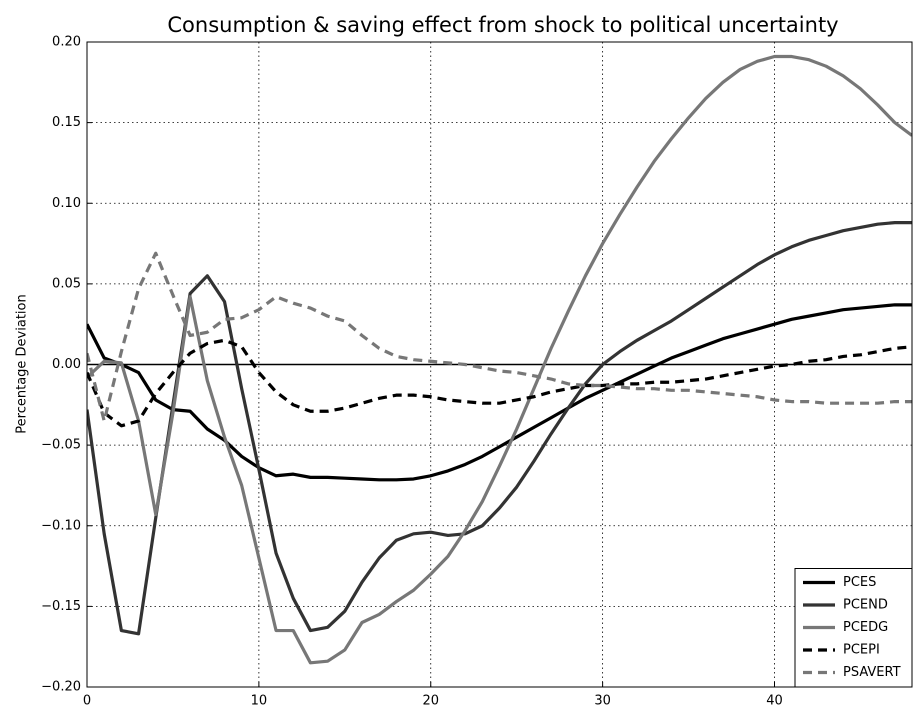 This screenshot has height=709, width=913. I want to click on y-tick-label: 0.15, so click(66, 122).